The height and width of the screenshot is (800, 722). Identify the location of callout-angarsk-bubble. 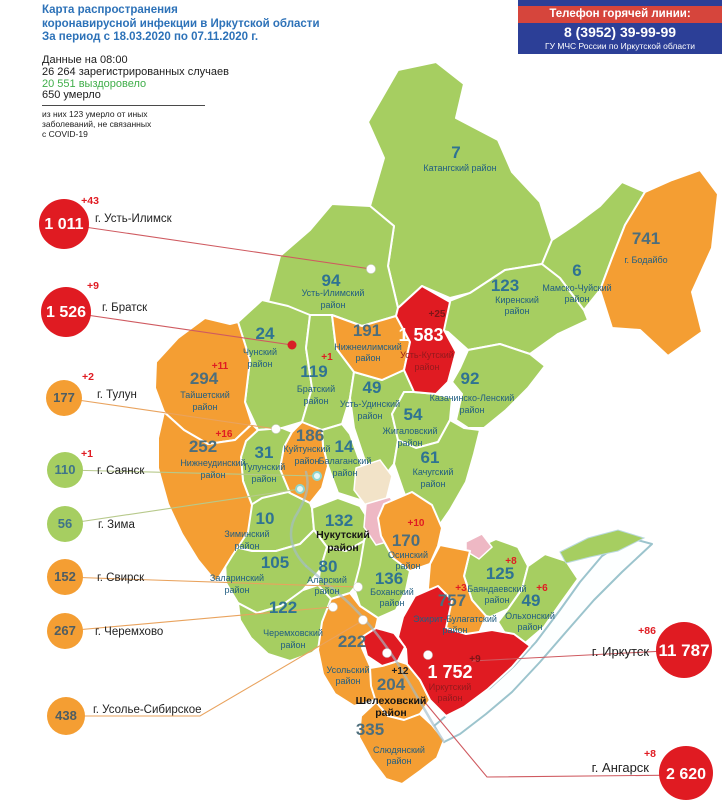
(686, 773).